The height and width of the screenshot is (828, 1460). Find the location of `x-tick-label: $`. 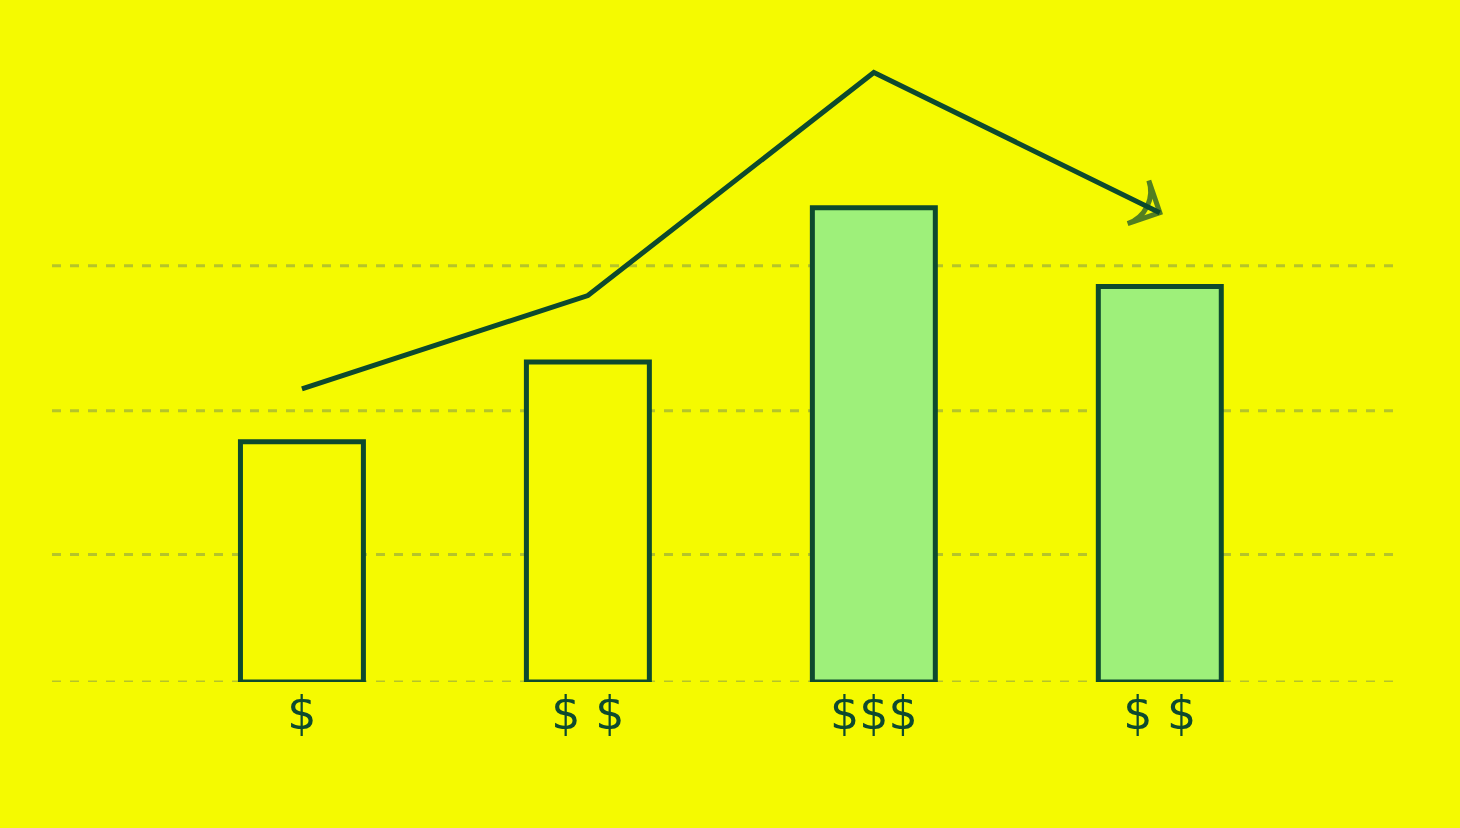

x-tick-label: $ is located at coordinates (302, 713).